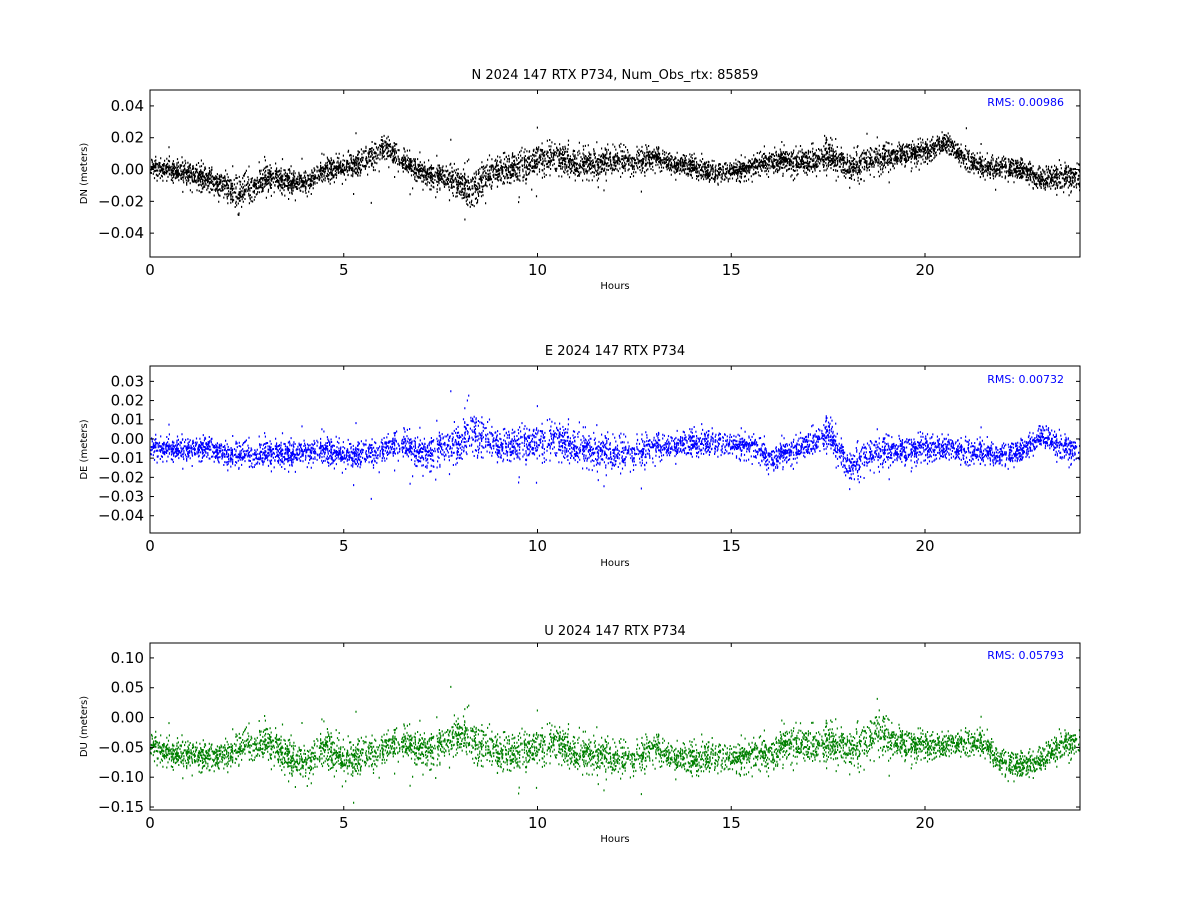 This screenshot has width=1200, height=900. Describe the element at coordinates (121, 747) in the screenshot. I see `y-tick-label: −0.05` at that location.